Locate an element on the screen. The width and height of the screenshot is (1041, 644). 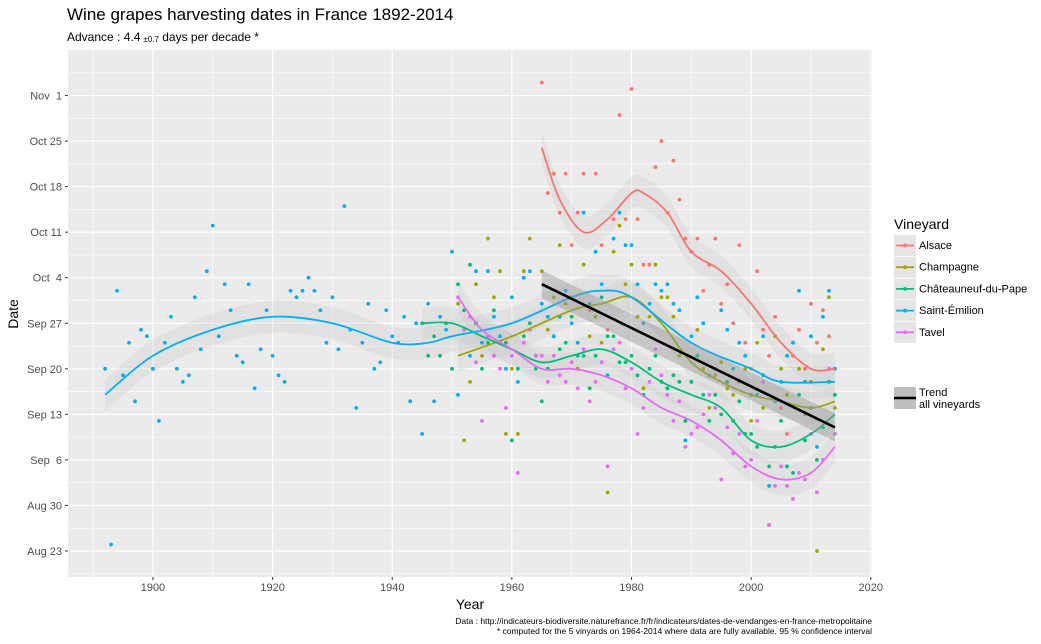
subtitle-ci: ±0.7 is located at coordinates (151, 39).